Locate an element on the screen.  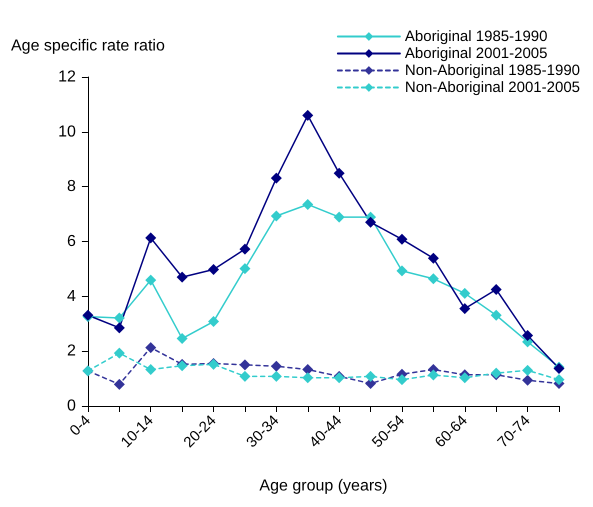
legend-label: Aboriginal 2001-2005 is located at coordinates (476, 53).